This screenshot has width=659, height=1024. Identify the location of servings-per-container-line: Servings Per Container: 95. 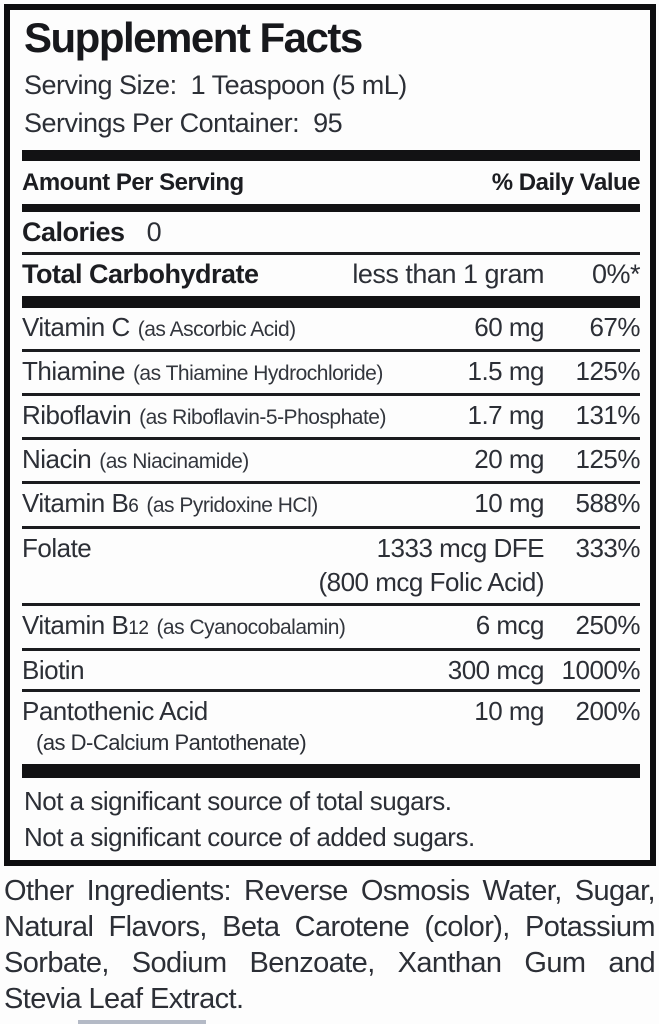
(183, 123).